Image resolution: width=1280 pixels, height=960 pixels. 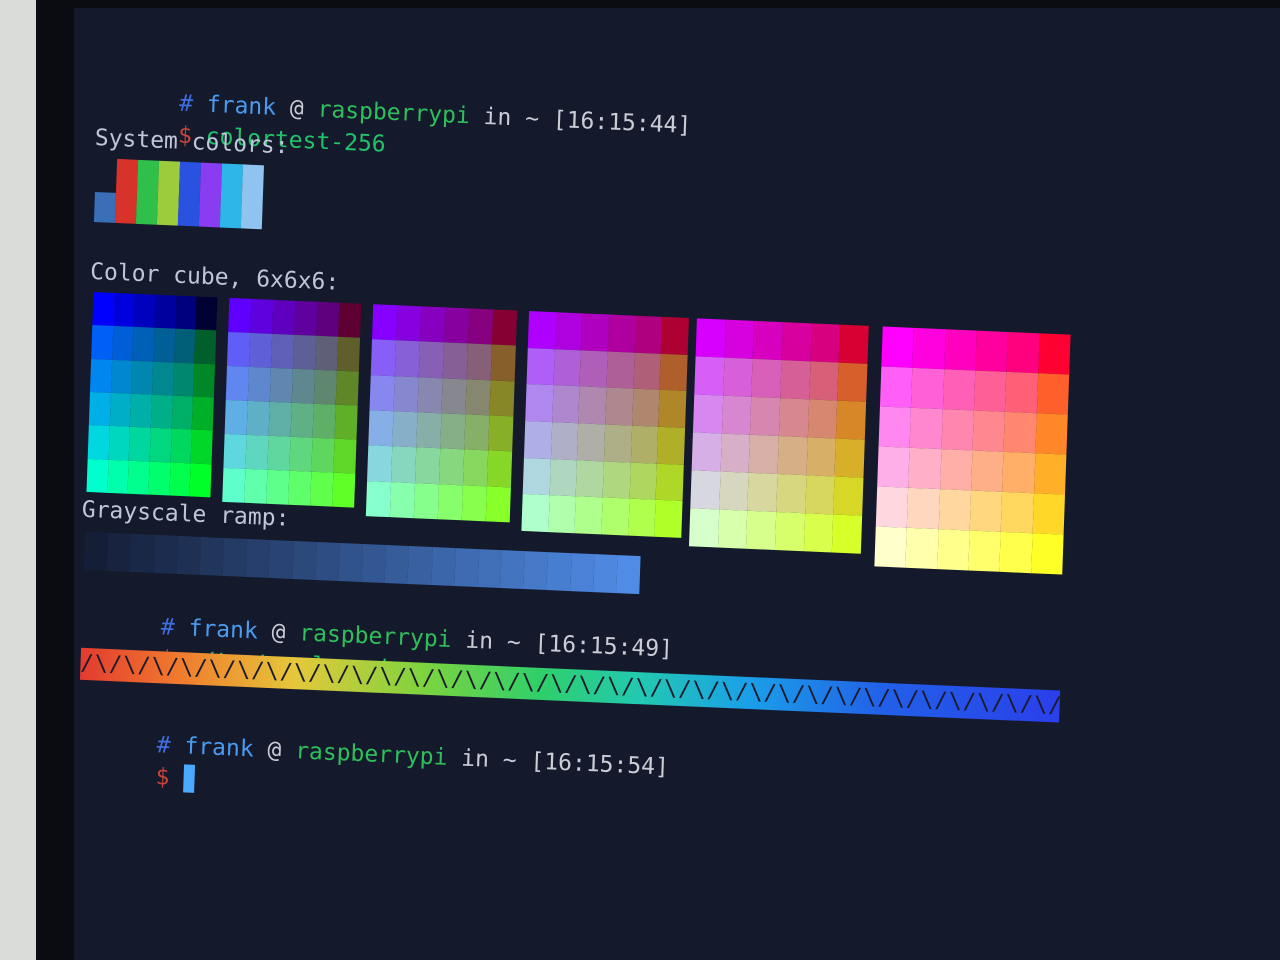 What do you see at coordinates (371, 754) in the screenshot?
I see `prompt-host: raspberrypi` at bounding box center [371, 754].